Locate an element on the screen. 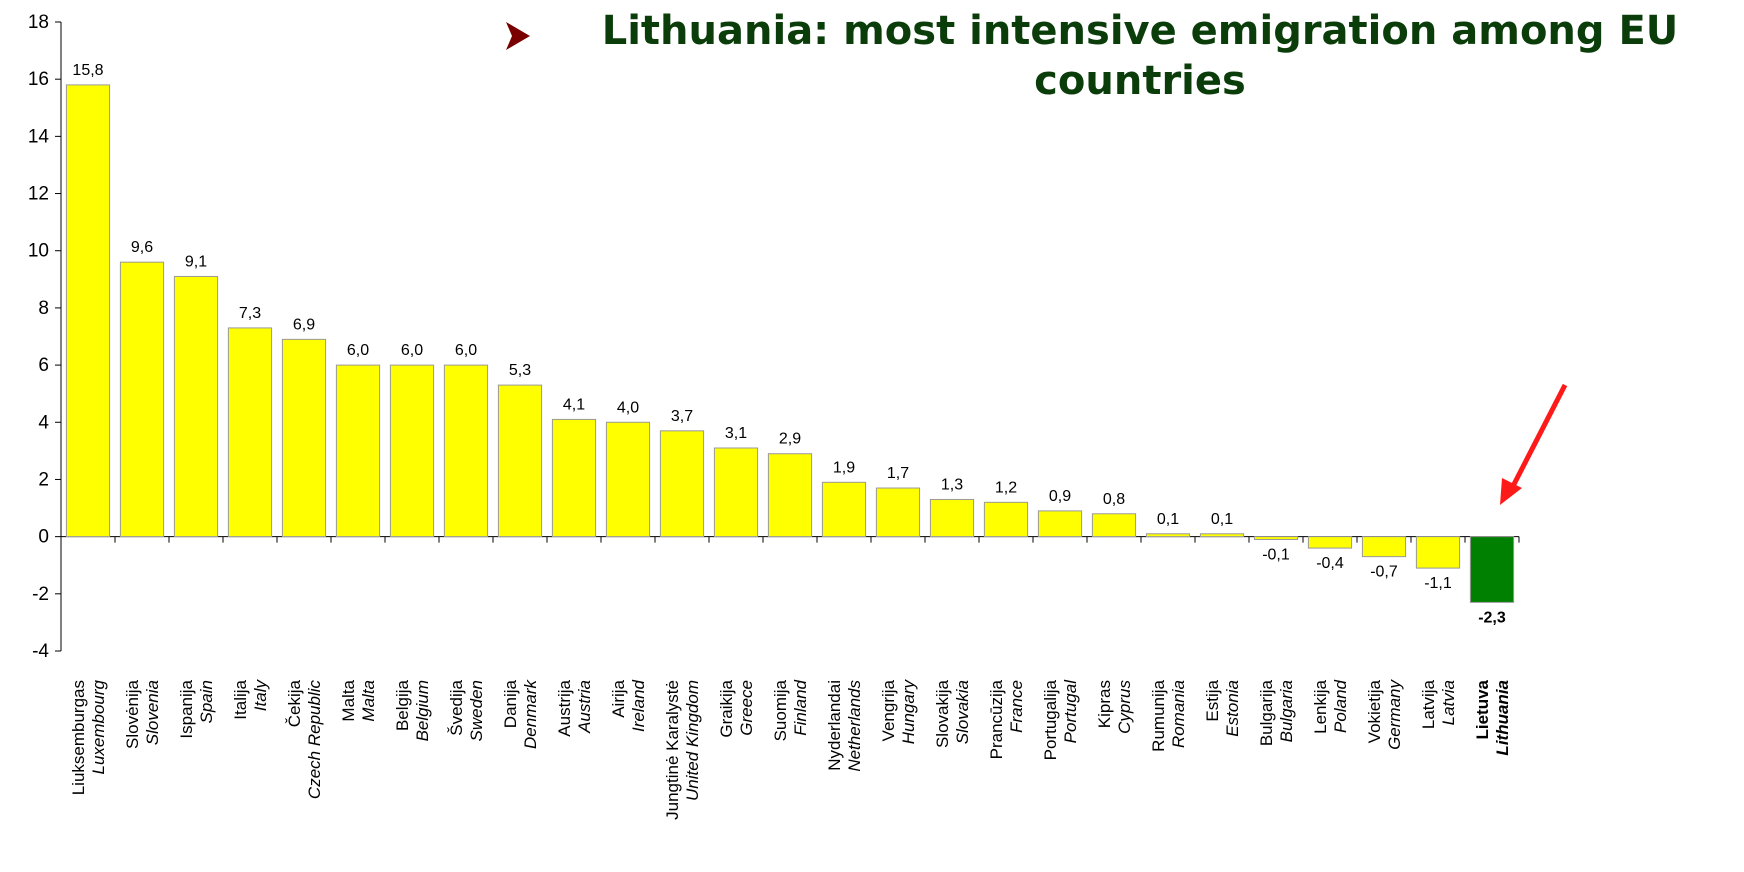  x-tick-label: Švedija is located at coordinates (456, 707).